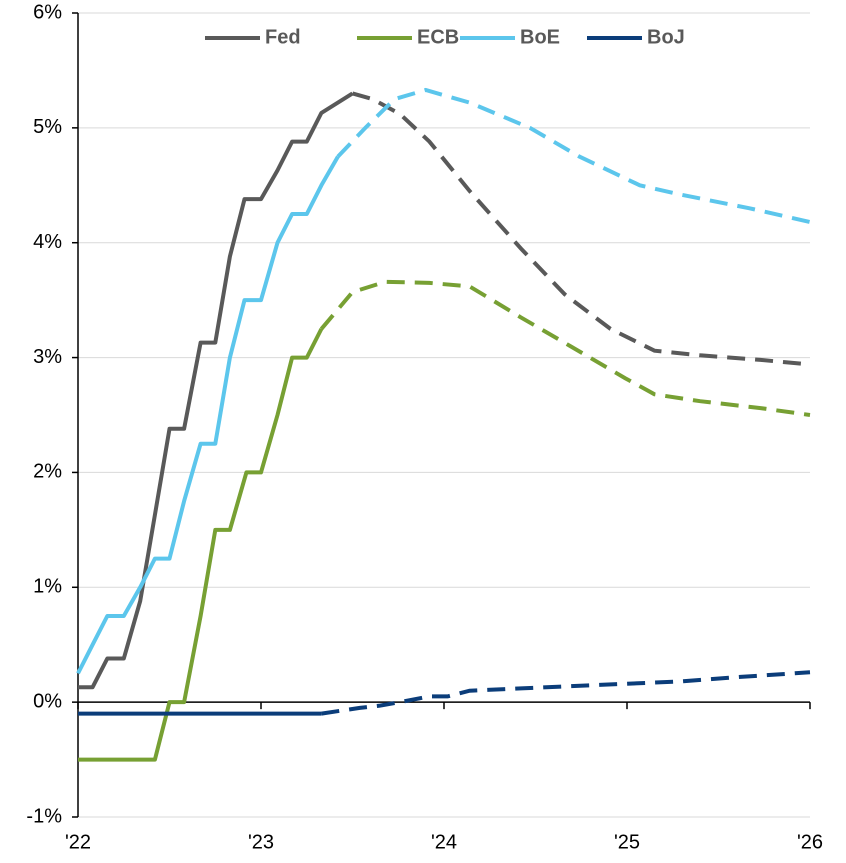  Describe the element at coordinates (47, 12) in the screenshot. I see `y-tick-label: 6%` at that location.